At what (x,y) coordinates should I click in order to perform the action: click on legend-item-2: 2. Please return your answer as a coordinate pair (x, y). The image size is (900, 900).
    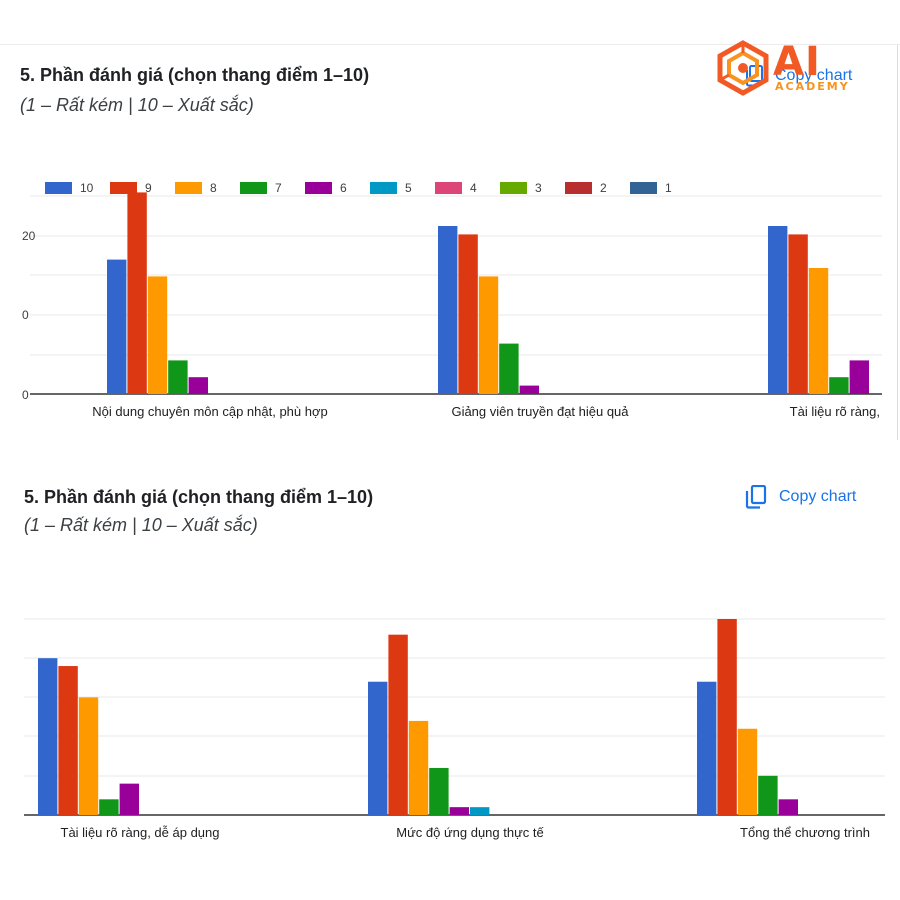
    Looking at the image, I should click on (597, 188).